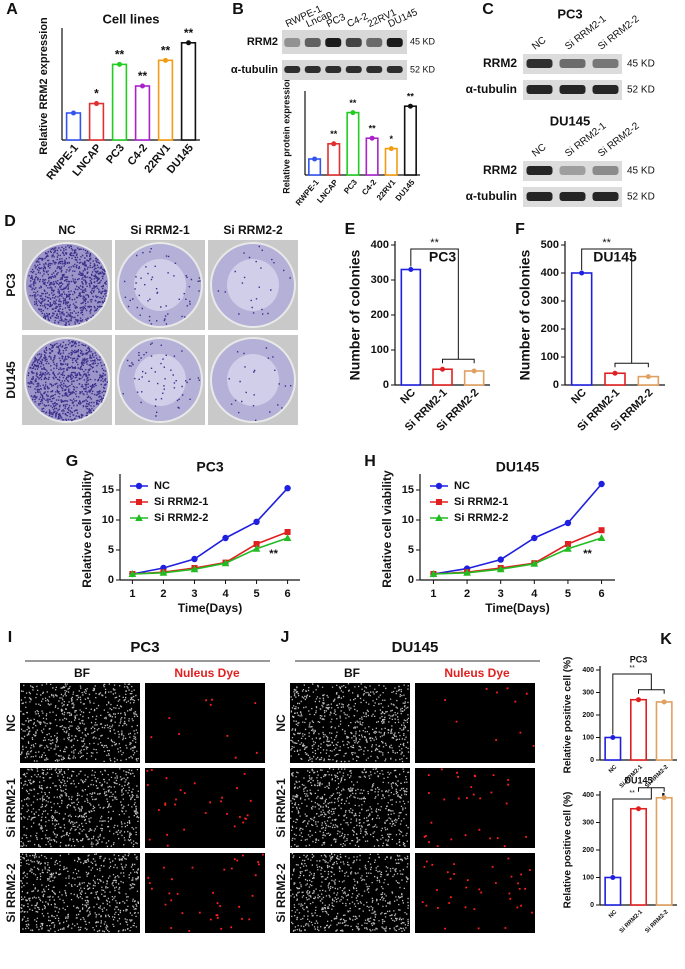  I want to click on panel-letter: E, so click(350, 229).